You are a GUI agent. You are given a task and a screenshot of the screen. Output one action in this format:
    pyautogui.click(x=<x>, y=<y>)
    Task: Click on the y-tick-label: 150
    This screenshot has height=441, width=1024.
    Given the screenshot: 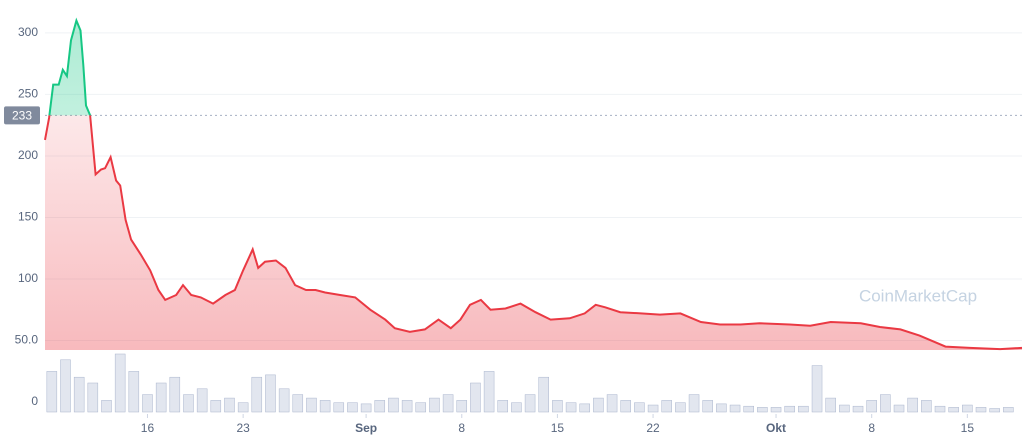 What is the action you would take?
    pyautogui.click(x=28, y=217)
    